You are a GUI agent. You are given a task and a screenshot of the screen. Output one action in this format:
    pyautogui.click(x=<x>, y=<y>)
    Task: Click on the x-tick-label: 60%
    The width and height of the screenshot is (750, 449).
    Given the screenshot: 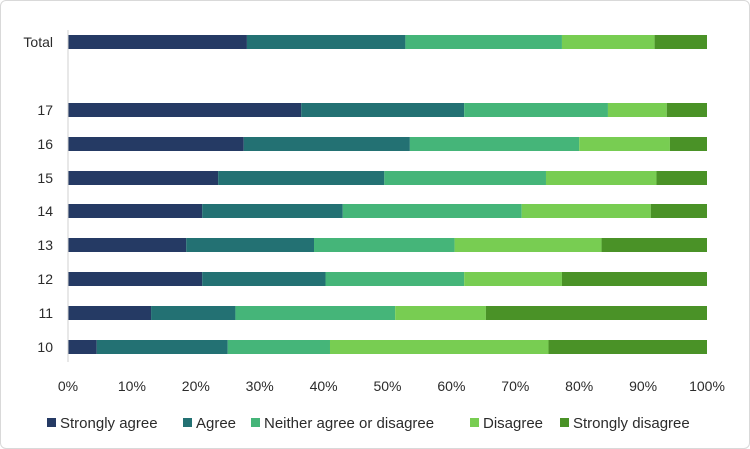 What is the action you would take?
    pyautogui.click(x=451, y=386)
    